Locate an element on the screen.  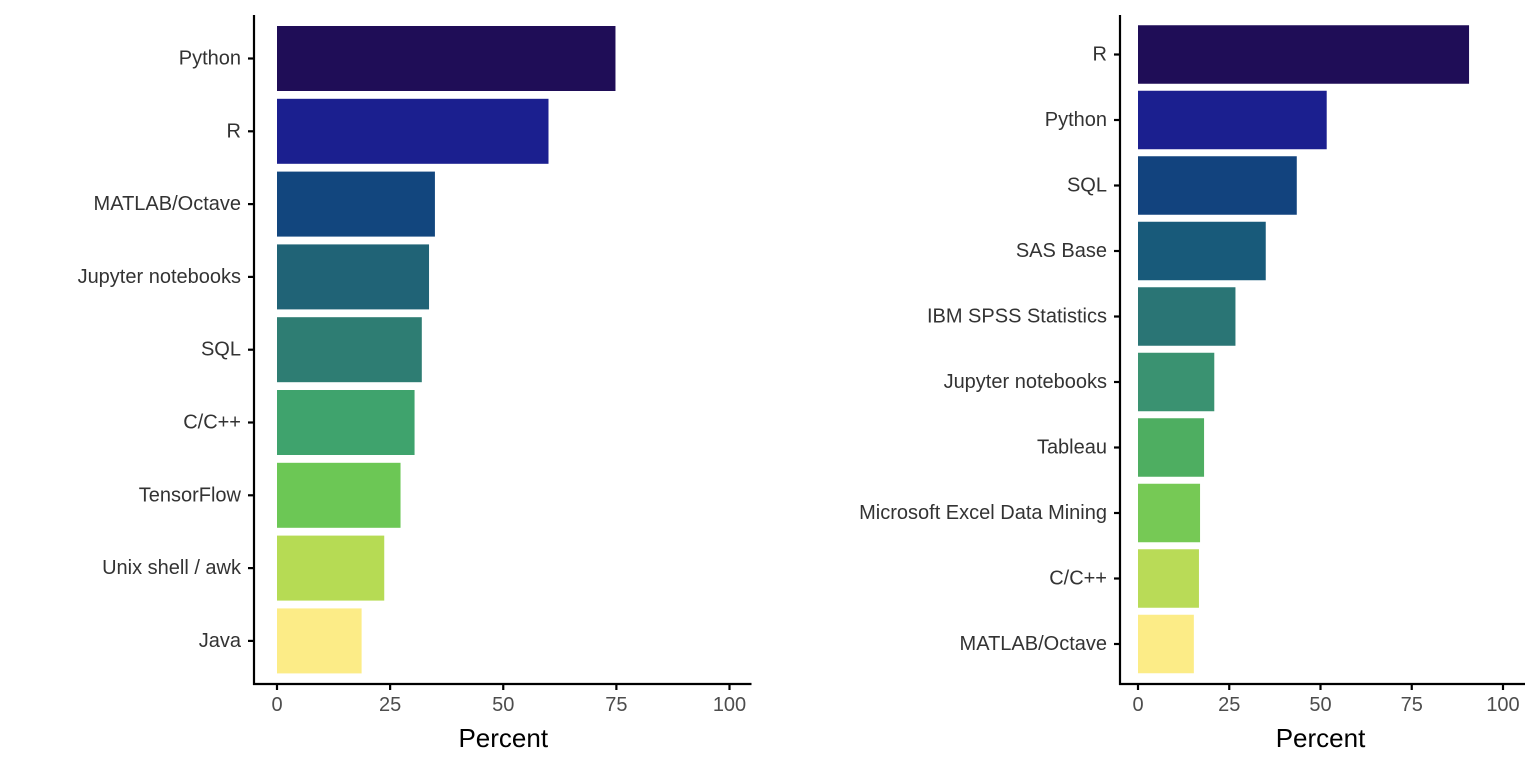
bar-ibm-spss-statistics is located at coordinates (1187, 316).